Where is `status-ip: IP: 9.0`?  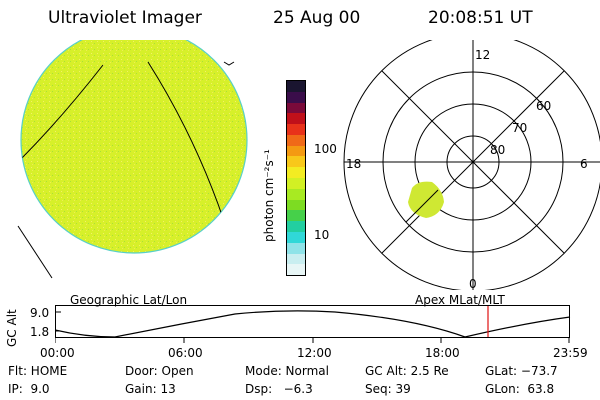 status-ip: IP: 9.0 is located at coordinates (29, 389).